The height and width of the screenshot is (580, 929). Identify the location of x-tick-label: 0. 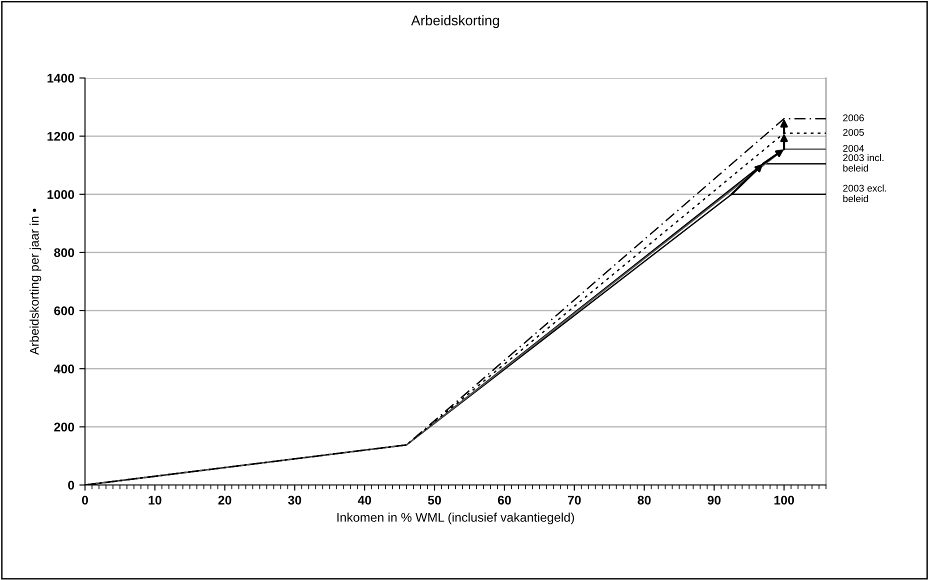
(85, 500).